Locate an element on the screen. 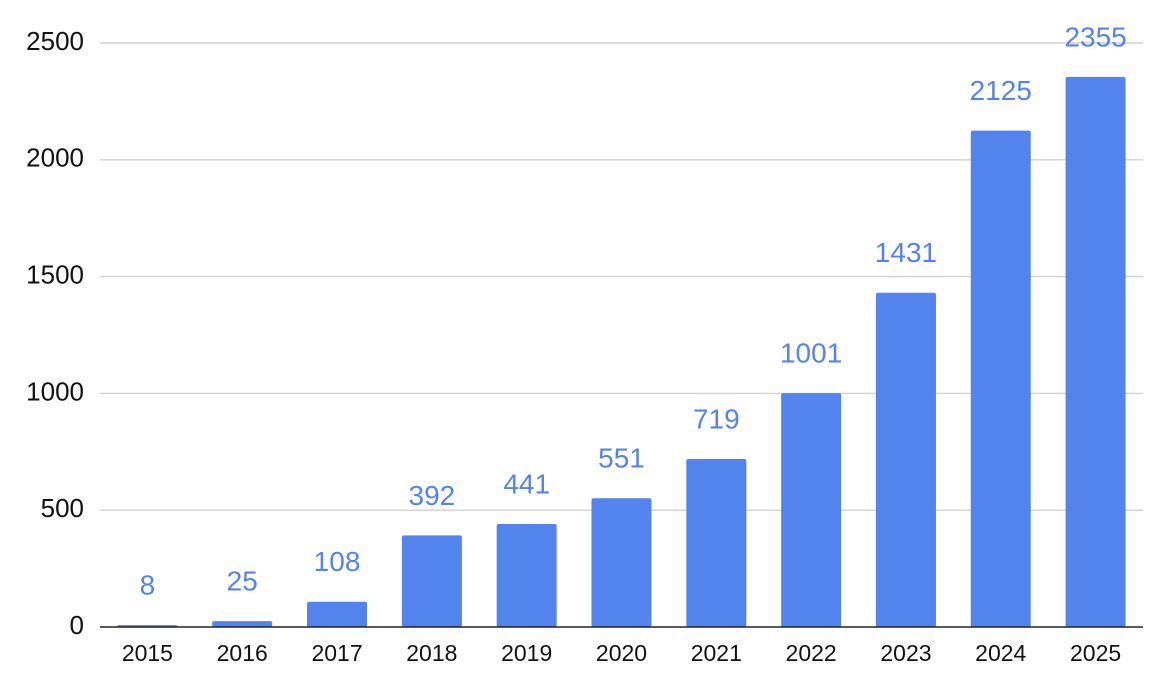 The width and height of the screenshot is (1154, 684). data-label-2023: 1431 is located at coordinates (906, 252).